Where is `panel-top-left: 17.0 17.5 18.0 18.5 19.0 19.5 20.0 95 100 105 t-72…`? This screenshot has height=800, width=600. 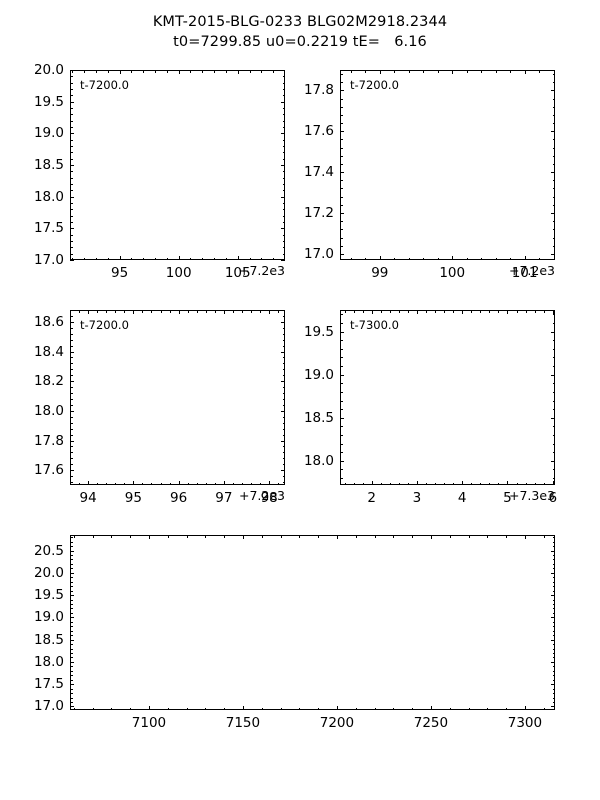 panel-top-left: 17.0 17.5 18.0 18.5 19.0 19.5 20.0 95 100 105 t-72… is located at coordinates (159, 171).